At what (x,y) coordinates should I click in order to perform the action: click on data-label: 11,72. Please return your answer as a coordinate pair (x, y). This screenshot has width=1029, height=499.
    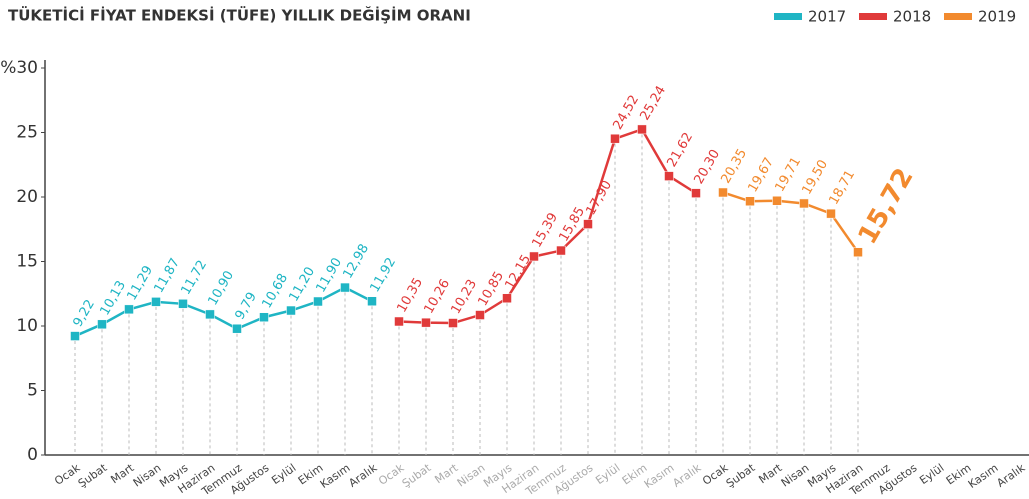
    Looking at the image, I should click on (195, 278).